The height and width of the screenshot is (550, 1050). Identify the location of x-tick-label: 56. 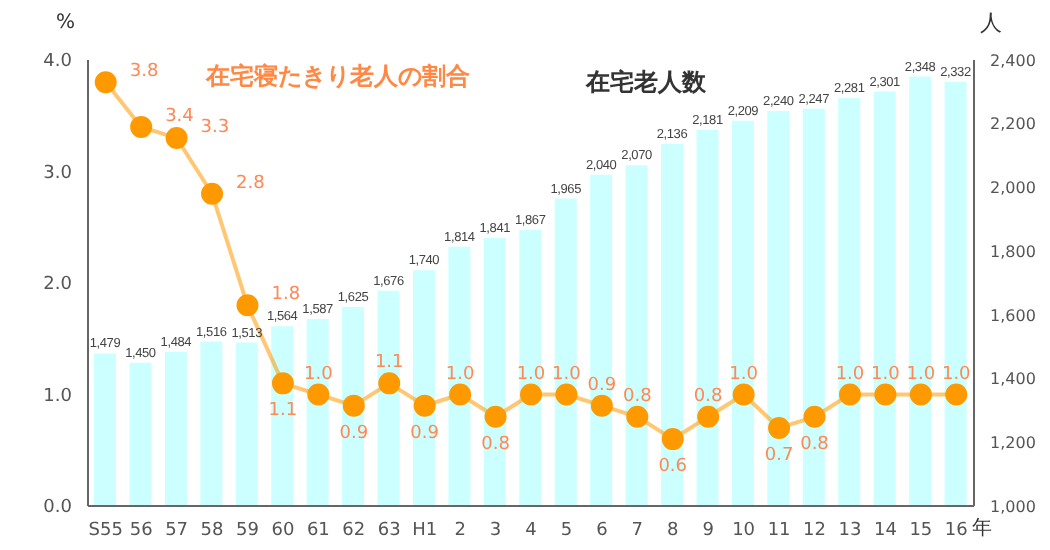
(141, 530).